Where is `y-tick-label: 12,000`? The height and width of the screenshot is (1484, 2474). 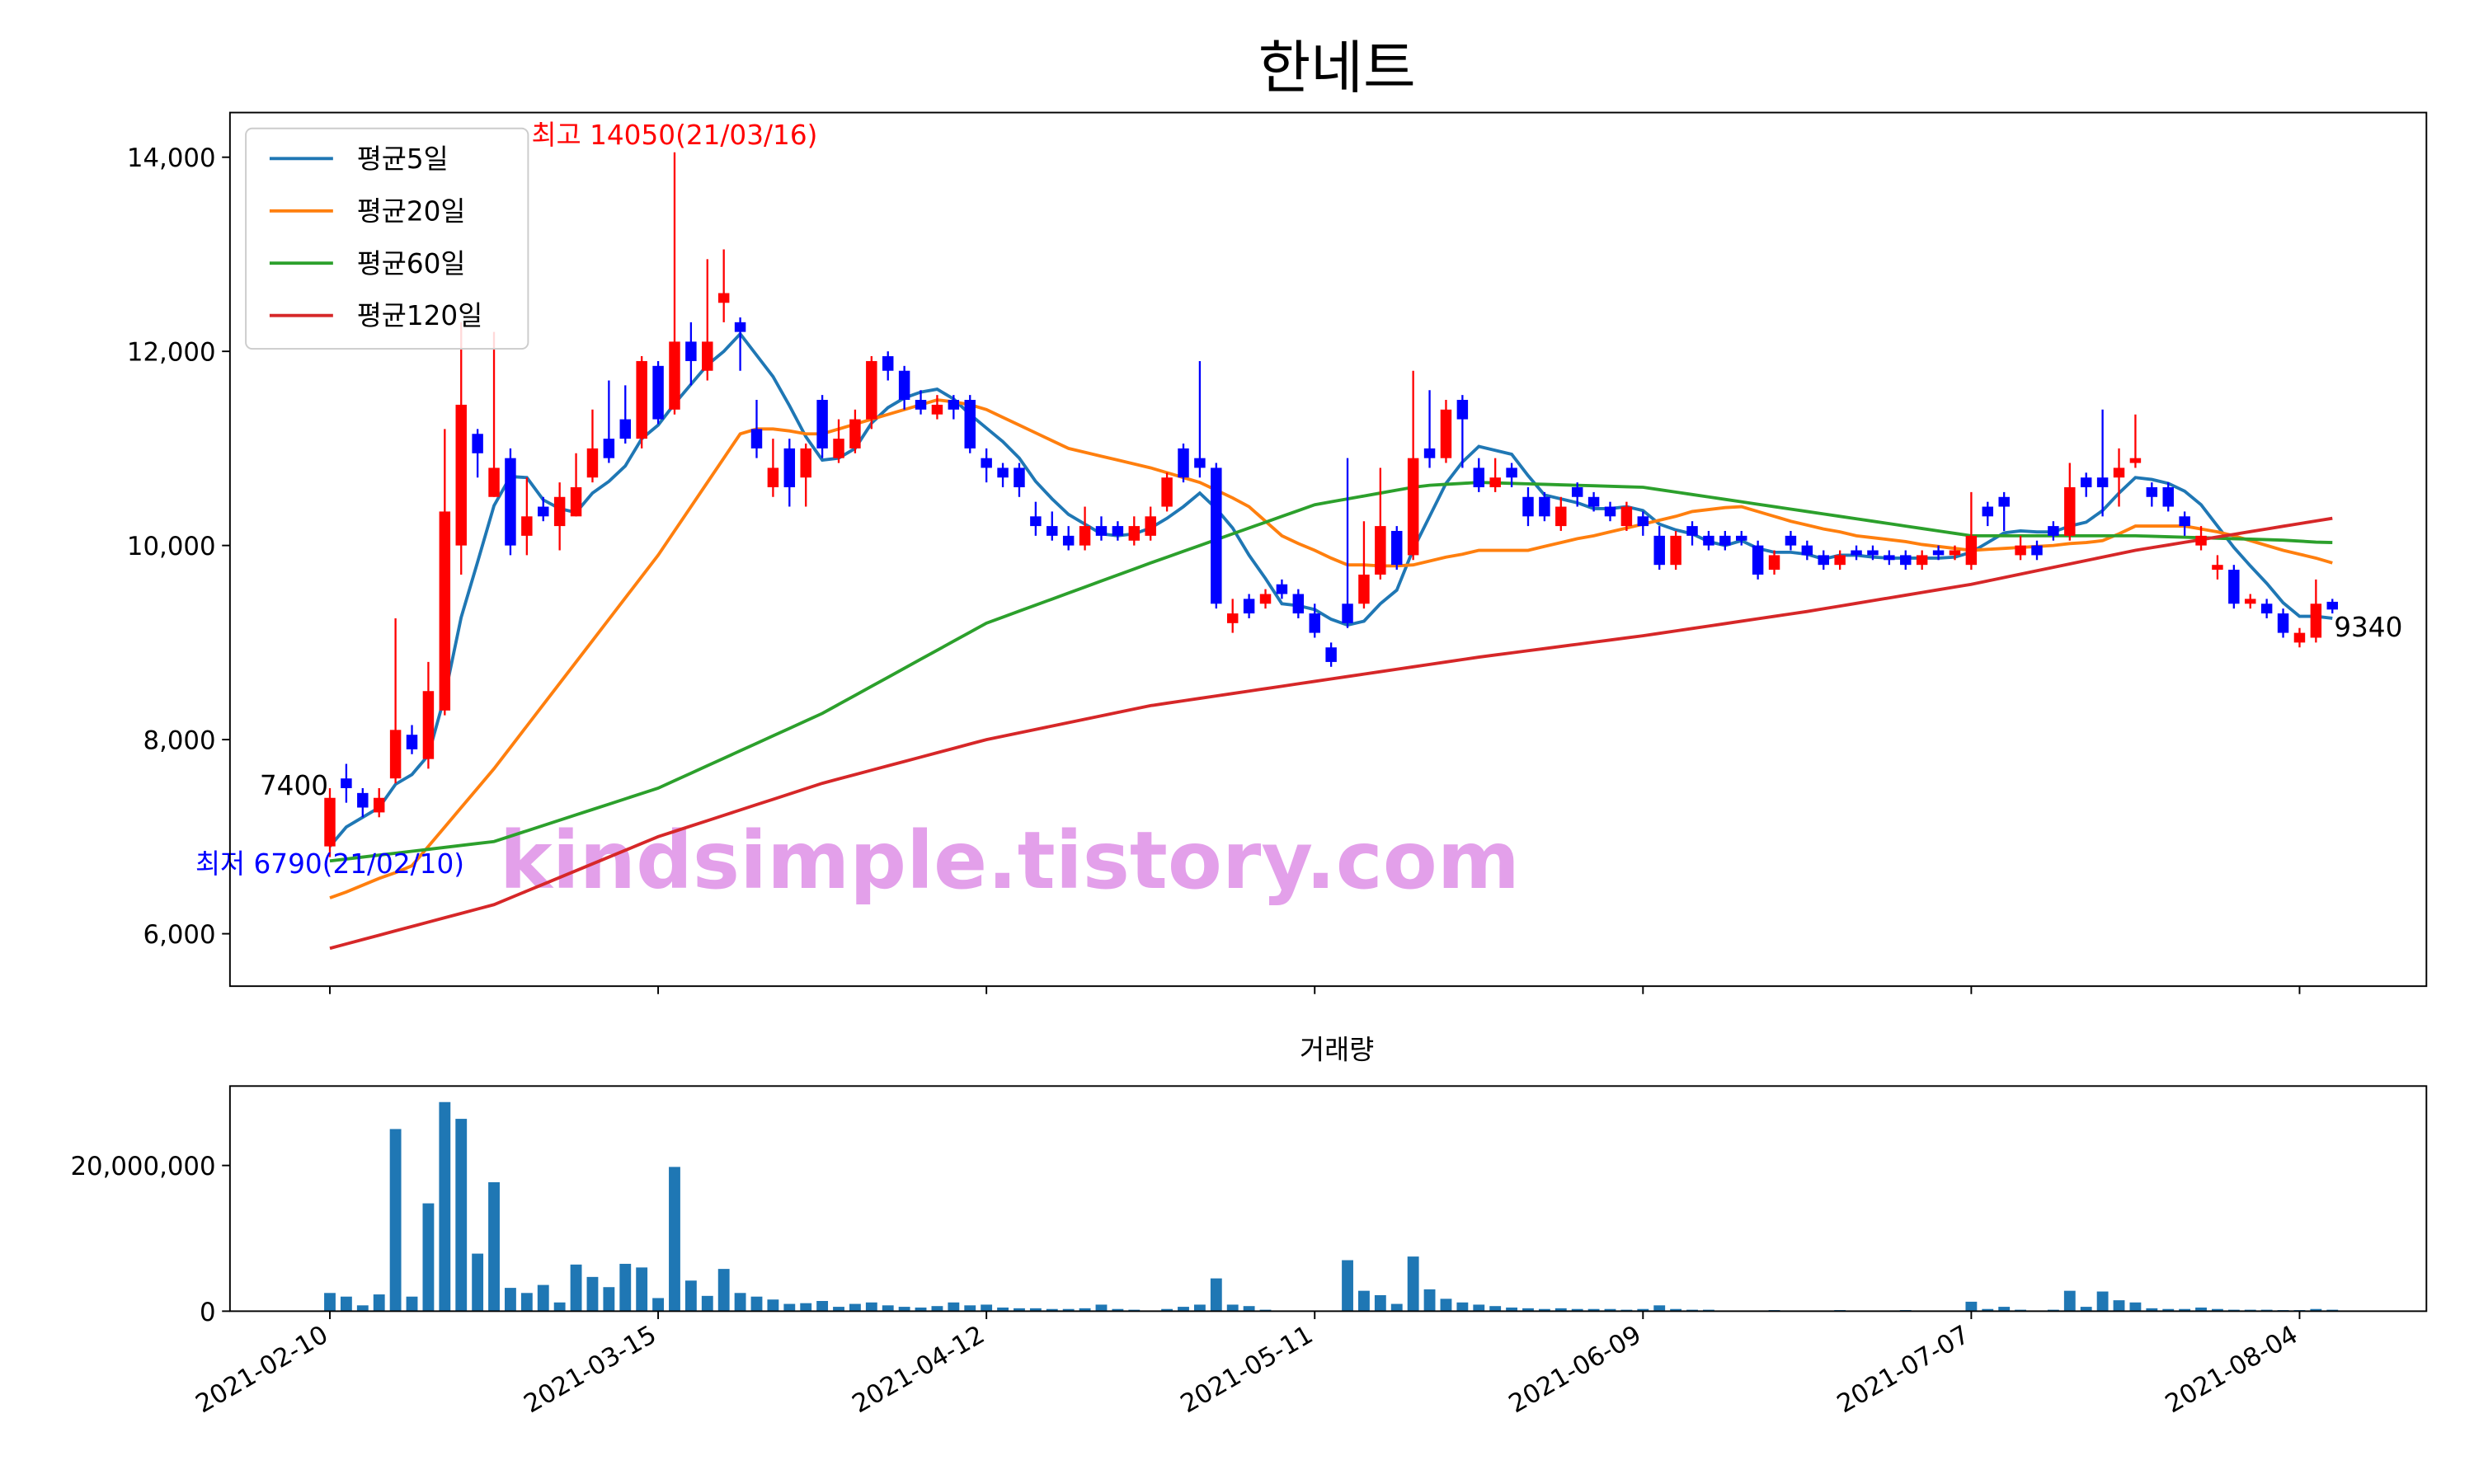 y-tick-label: 12,000 is located at coordinates (171, 353).